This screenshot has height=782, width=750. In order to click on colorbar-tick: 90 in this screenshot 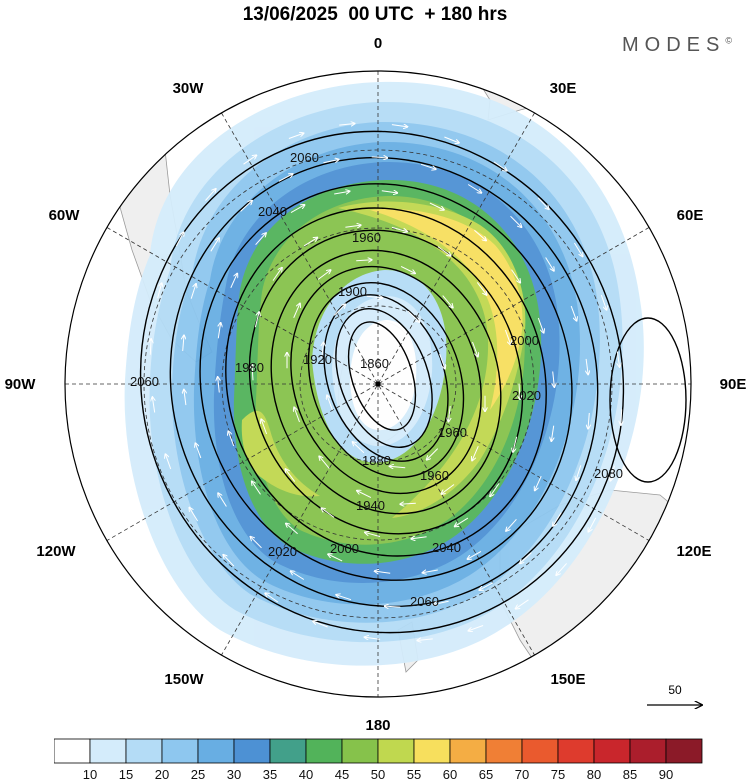, I will do `click(666, 774)`.